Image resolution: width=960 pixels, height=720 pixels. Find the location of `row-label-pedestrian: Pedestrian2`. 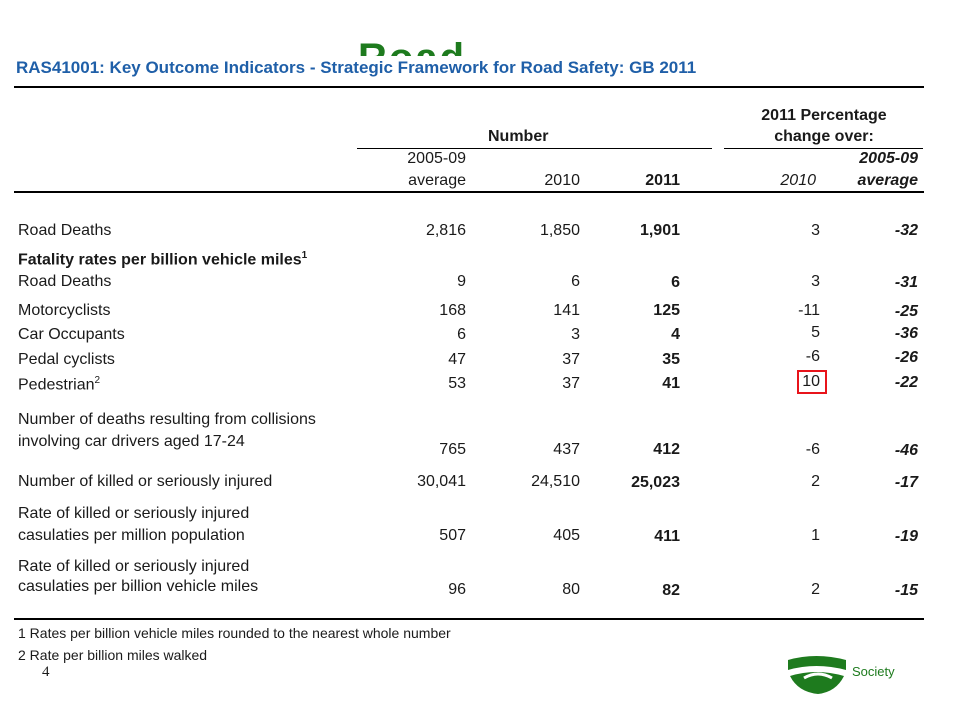

row-label-pedestrian: Pedestrian2 is located at coordinates (59, 384).